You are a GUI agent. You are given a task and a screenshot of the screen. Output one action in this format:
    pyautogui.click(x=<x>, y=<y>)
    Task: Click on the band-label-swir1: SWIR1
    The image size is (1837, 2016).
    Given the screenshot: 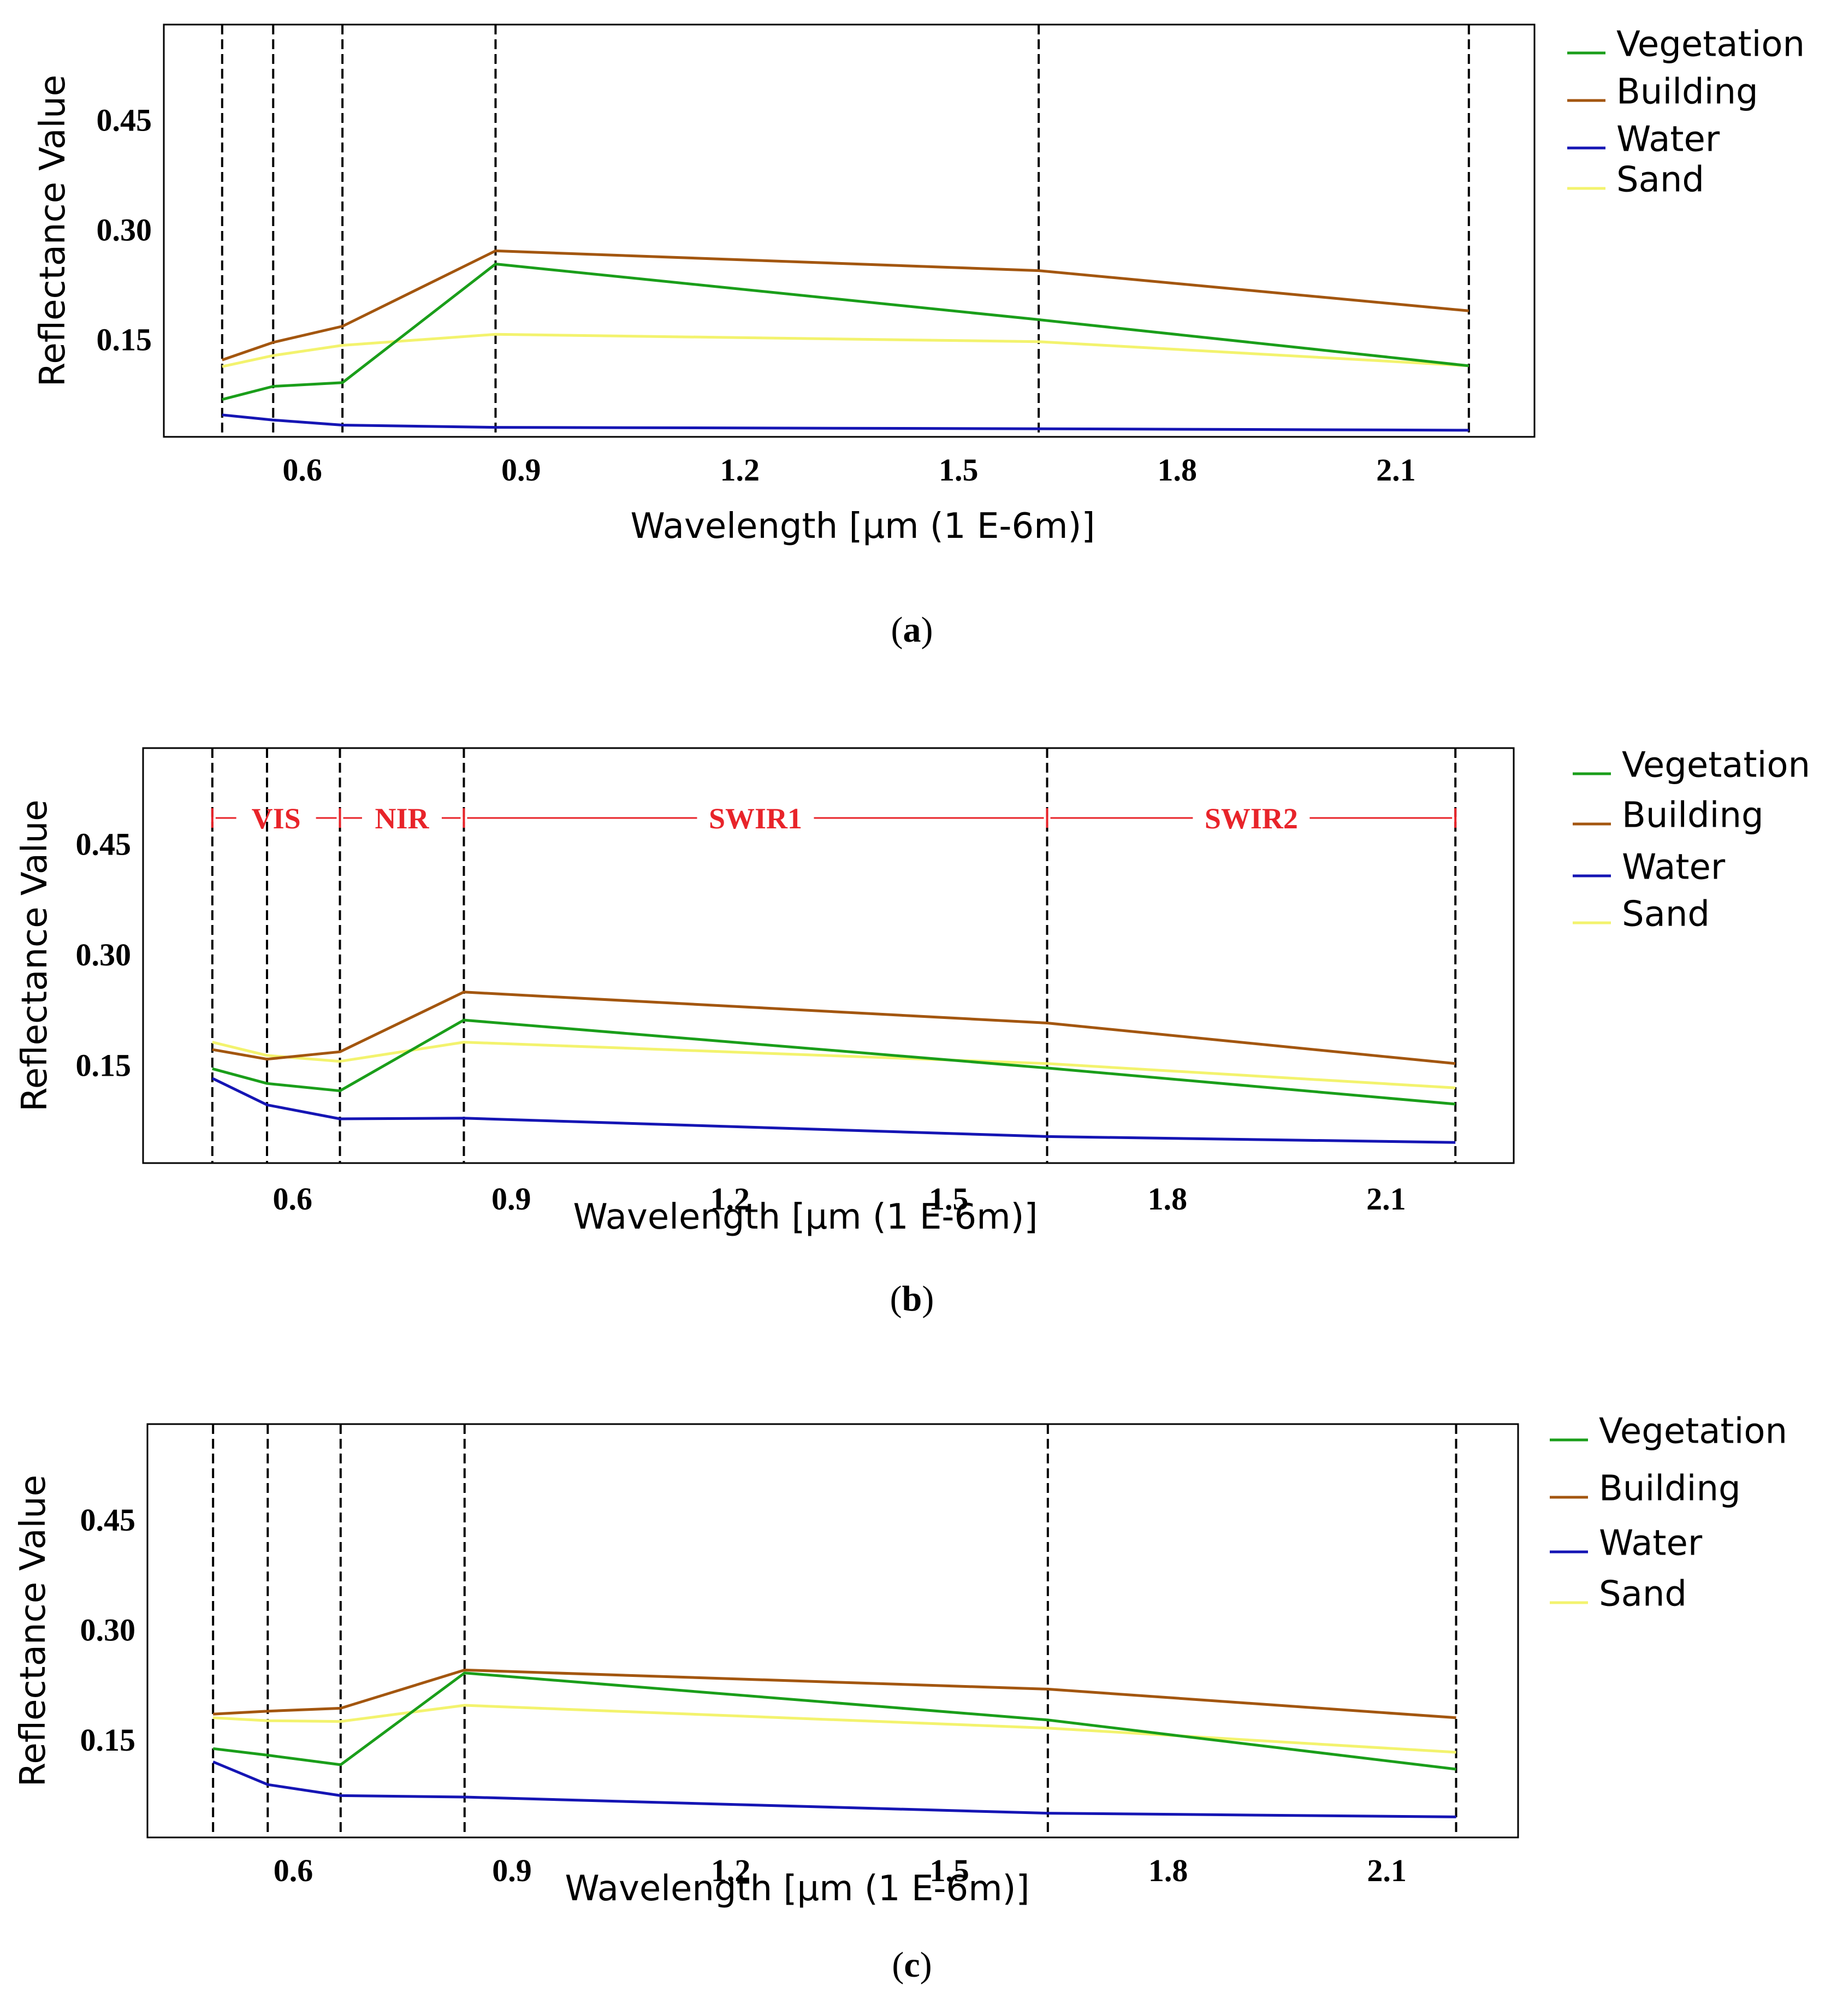 What is the action you would take?
    pyautogui.click(x=755, y=818)
    